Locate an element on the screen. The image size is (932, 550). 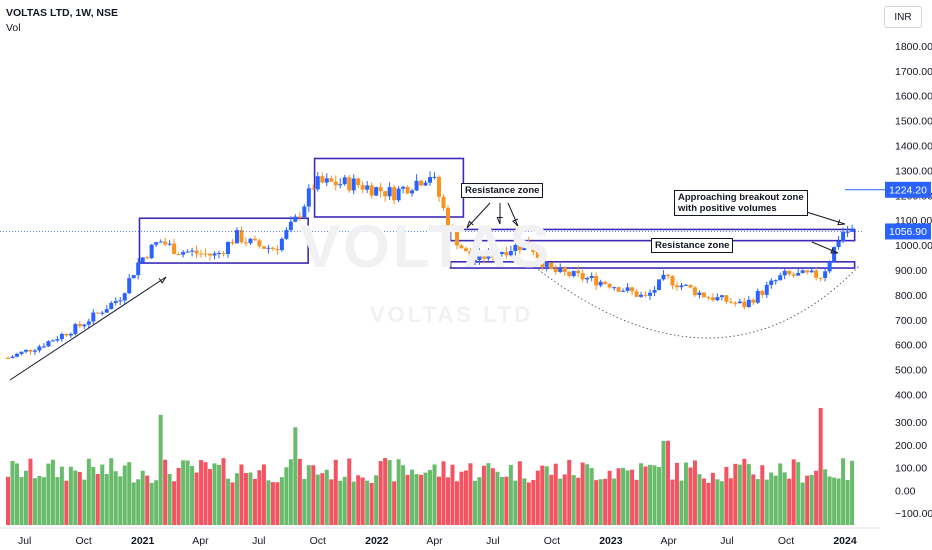
volume-indicator-label: Vol is located at coordinates (13, 28).